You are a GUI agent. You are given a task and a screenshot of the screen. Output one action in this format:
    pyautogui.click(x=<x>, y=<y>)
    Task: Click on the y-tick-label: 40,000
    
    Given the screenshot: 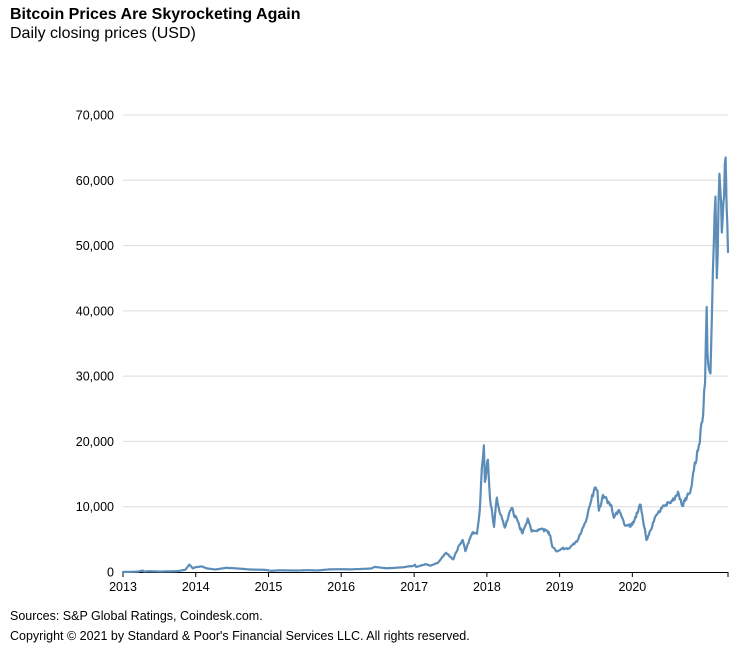 What is the action you would take?
    pyautogui.click(x=95, y=311)
    